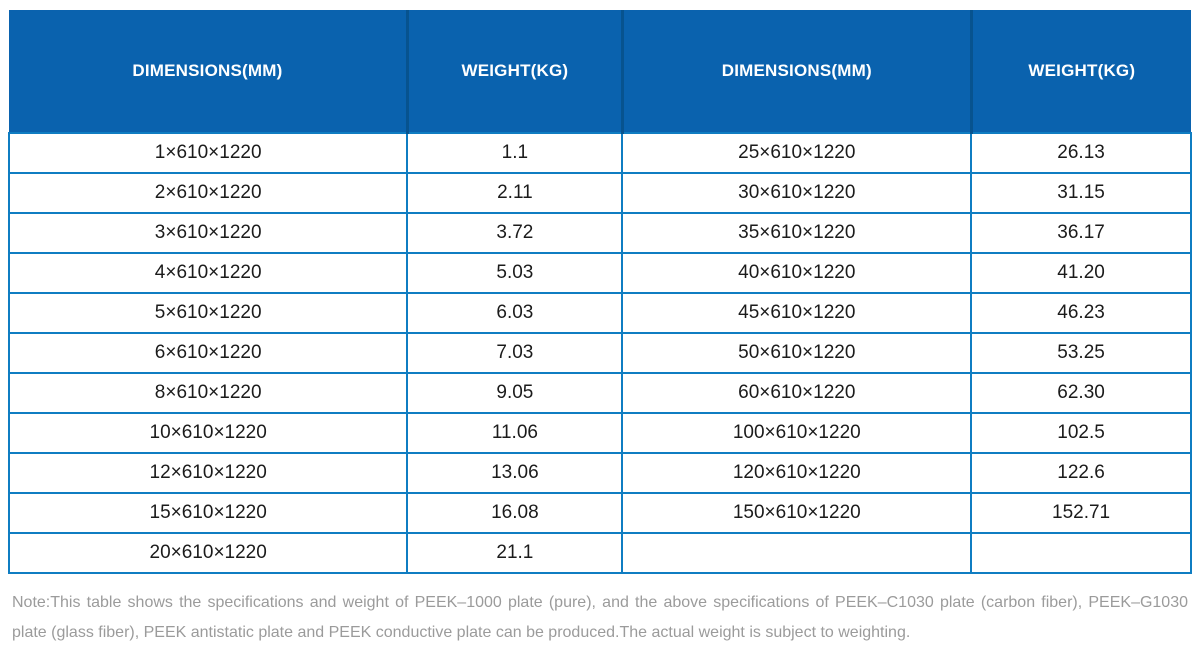 This screenshot has height=648, width=1200. I want to click on dimensions-cell: 12×610×1220, so click(208, 473).